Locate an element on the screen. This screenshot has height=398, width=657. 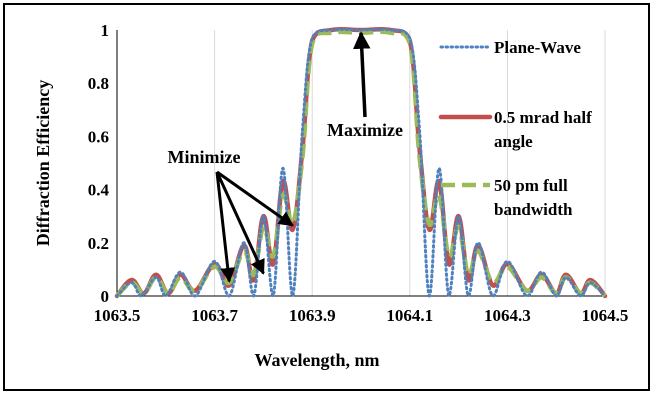
annotation-maximize-arrow is located at coordinates (362, 74).